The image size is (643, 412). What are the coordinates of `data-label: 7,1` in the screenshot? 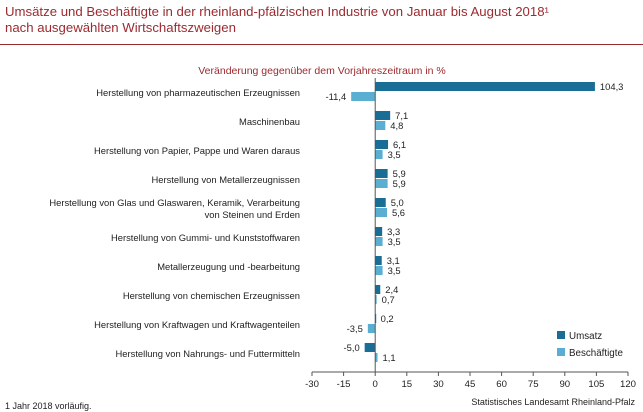 It's located at (401, 115).